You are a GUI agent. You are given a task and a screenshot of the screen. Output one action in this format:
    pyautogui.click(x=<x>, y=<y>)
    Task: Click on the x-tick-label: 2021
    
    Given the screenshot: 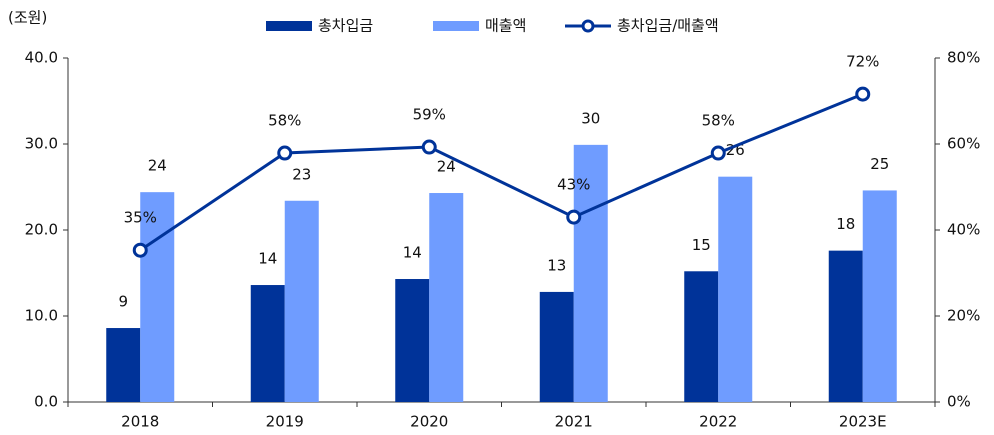 What is the action you would take?
    pyautogui.click(x=574, y=422)
    